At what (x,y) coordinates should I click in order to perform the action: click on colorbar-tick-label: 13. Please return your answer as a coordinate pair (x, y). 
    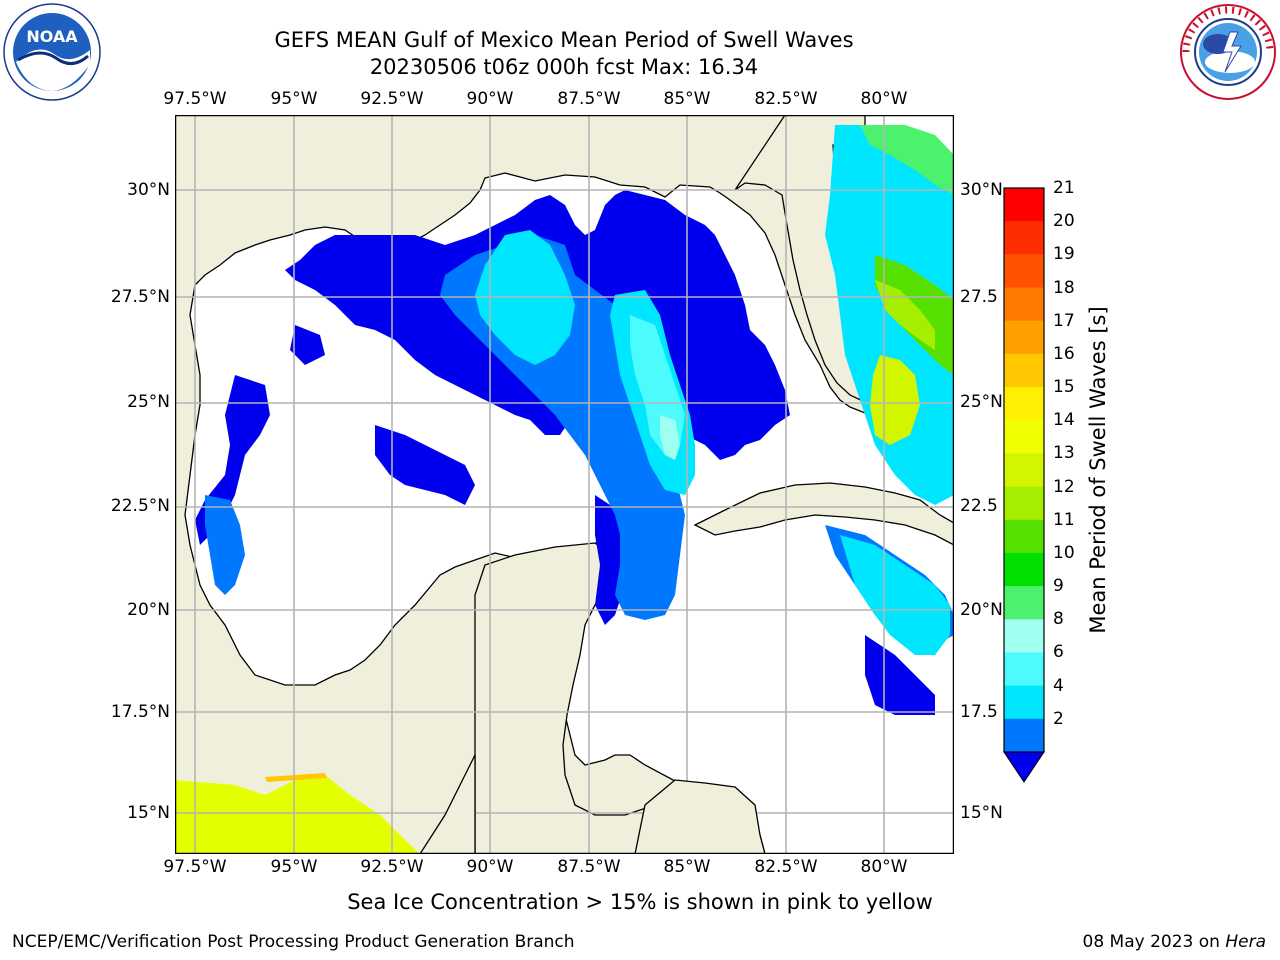
    Looking at the image, I should click on (1064, 453).